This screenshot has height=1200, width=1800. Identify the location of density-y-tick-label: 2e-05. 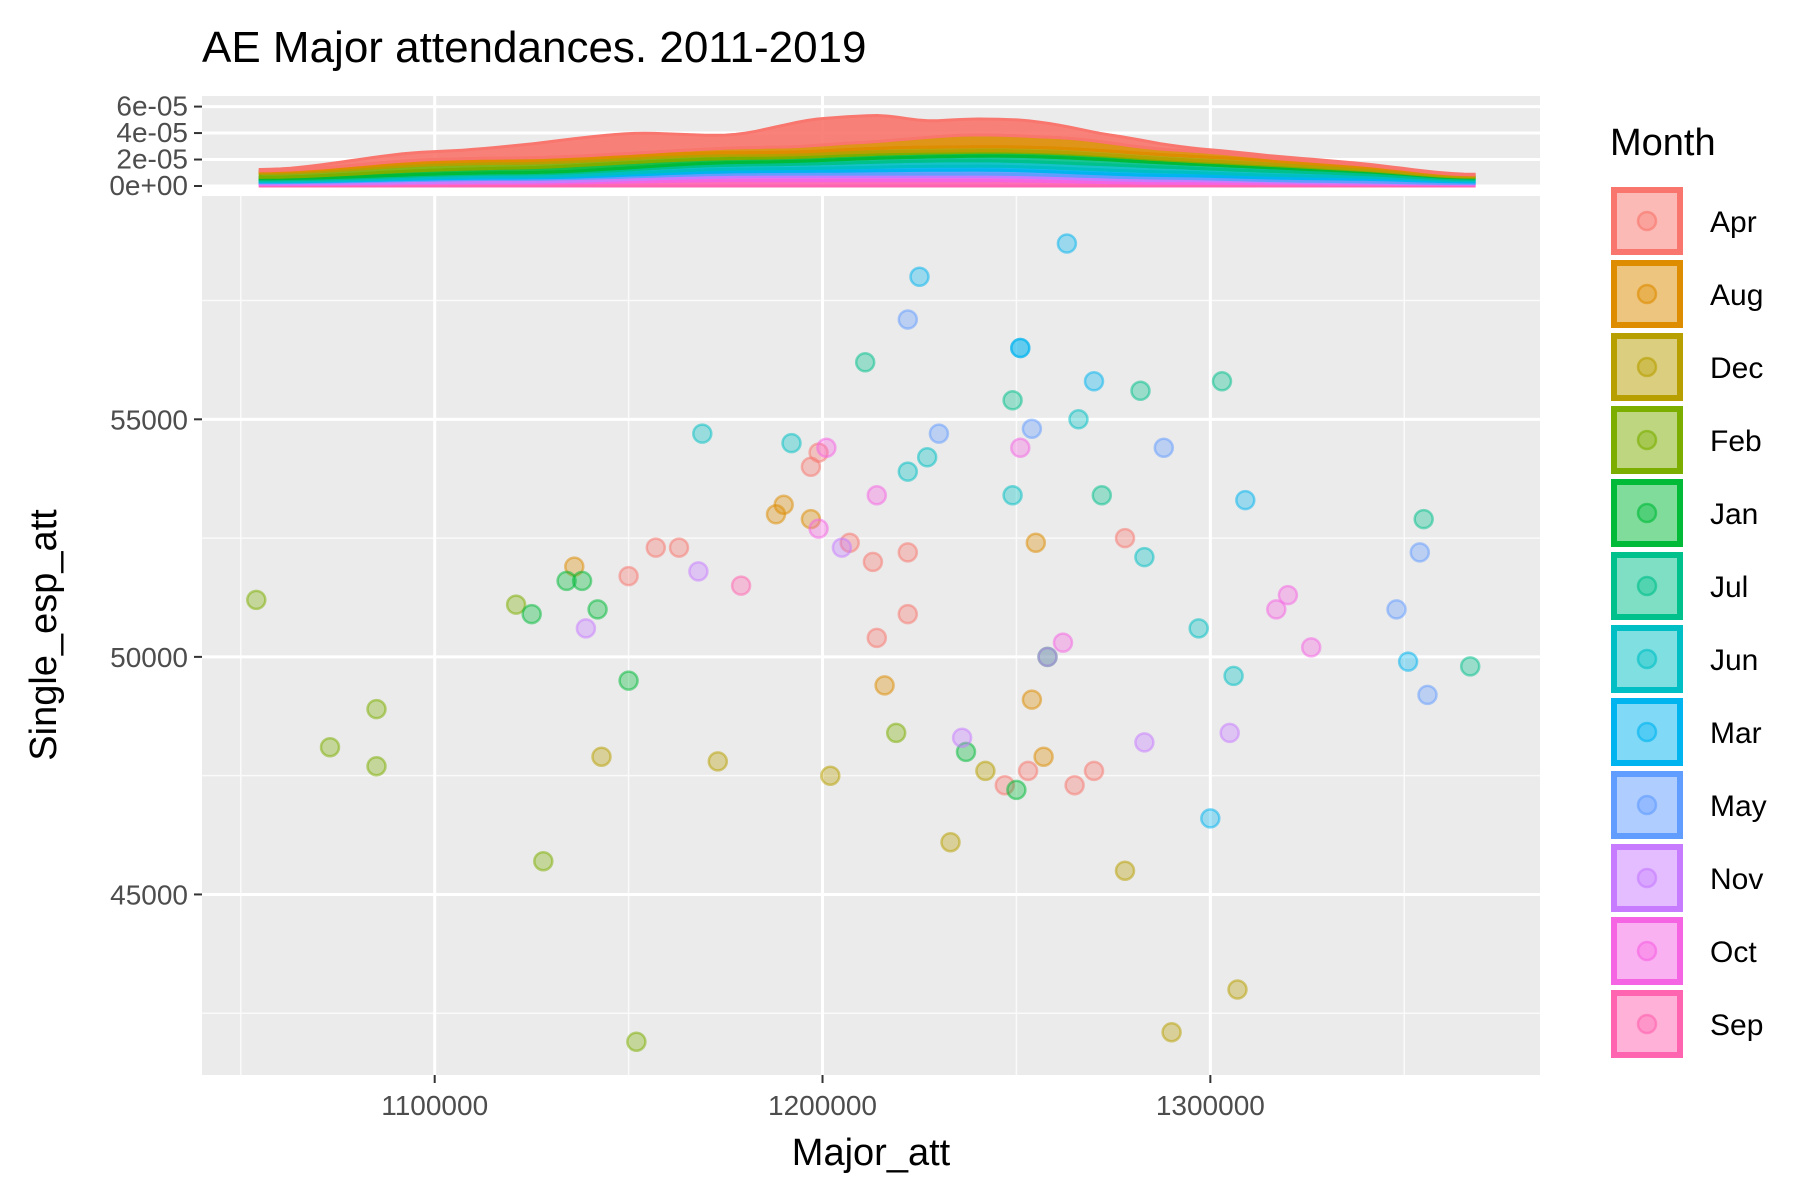
(152, 159).